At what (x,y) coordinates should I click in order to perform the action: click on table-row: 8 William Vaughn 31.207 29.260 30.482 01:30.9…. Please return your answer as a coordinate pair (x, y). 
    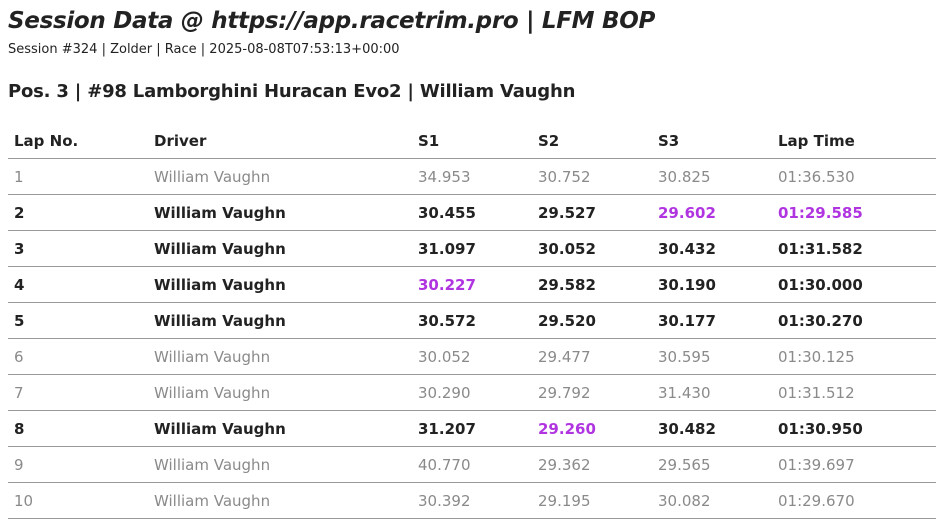
    Looking at the image, I should click on (472, 428).